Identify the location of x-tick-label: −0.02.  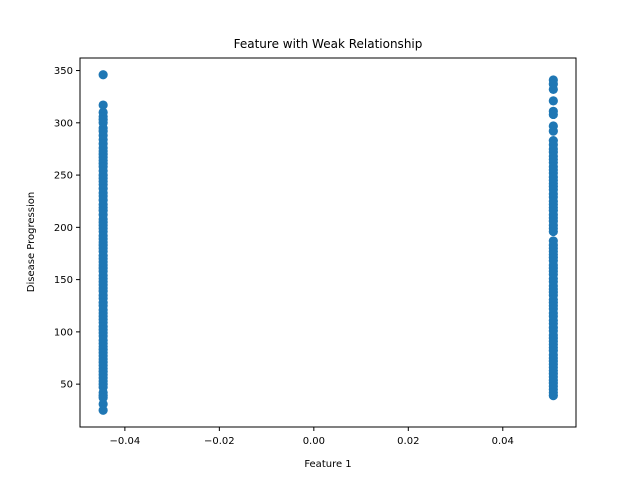
(219, 441).